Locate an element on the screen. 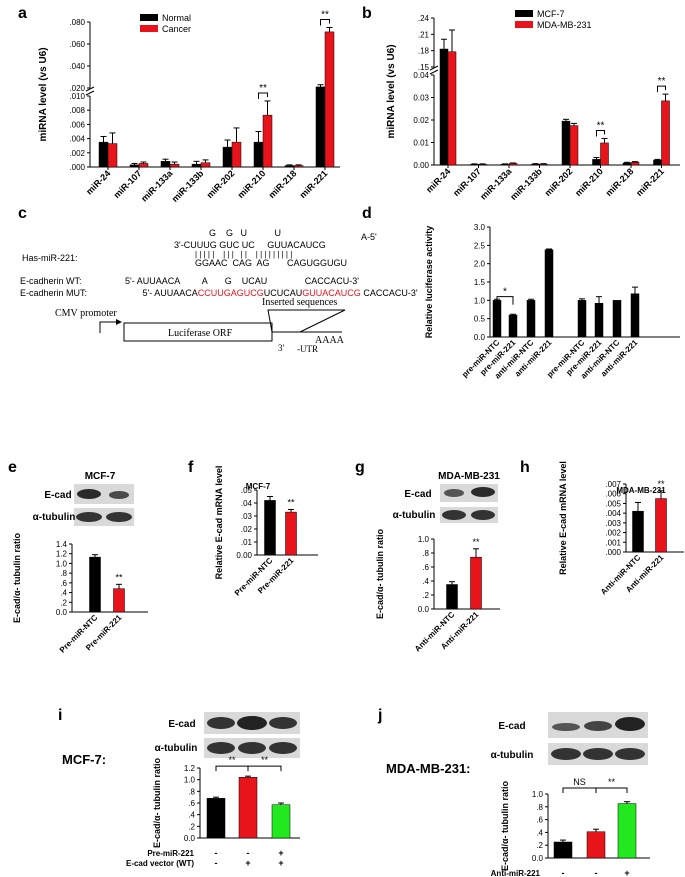 The image size is (685, 877). chart-h-ytick-label: .006 is located at coordinates (613, 494).